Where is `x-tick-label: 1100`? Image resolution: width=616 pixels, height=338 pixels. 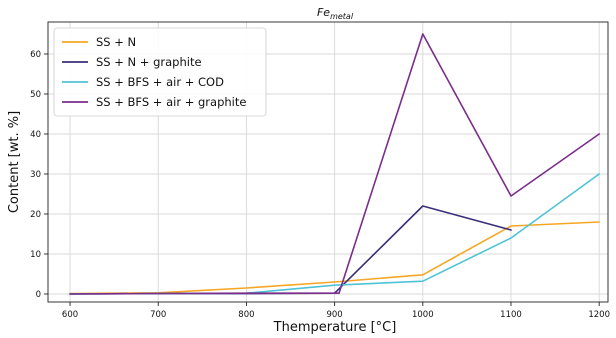
x-tick-label: 1100 is located at coordinates (511, 315).